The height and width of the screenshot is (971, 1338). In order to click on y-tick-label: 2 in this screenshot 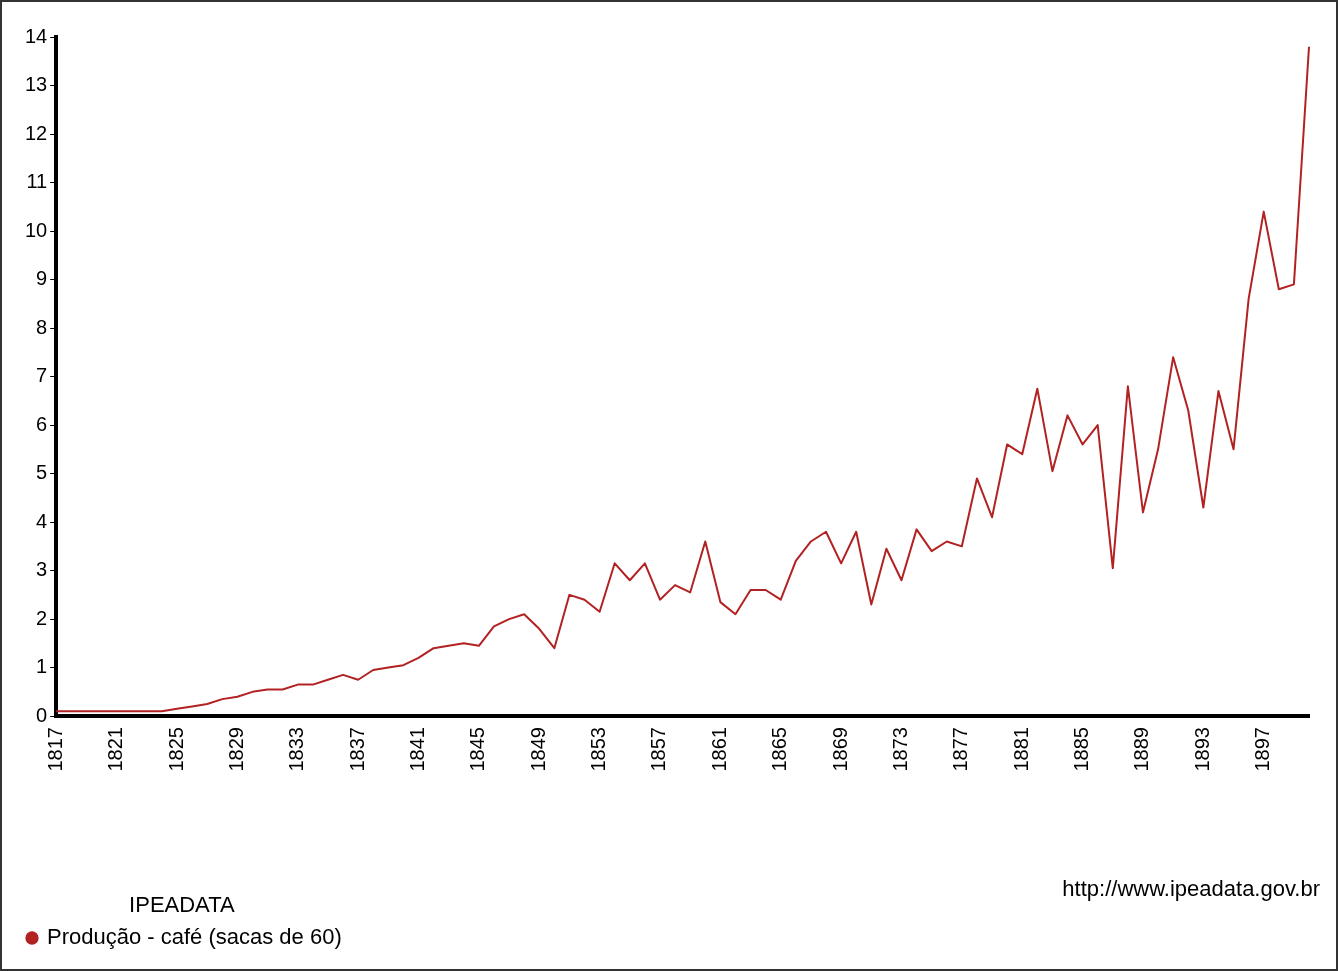, I will do `click(42, 617)`.